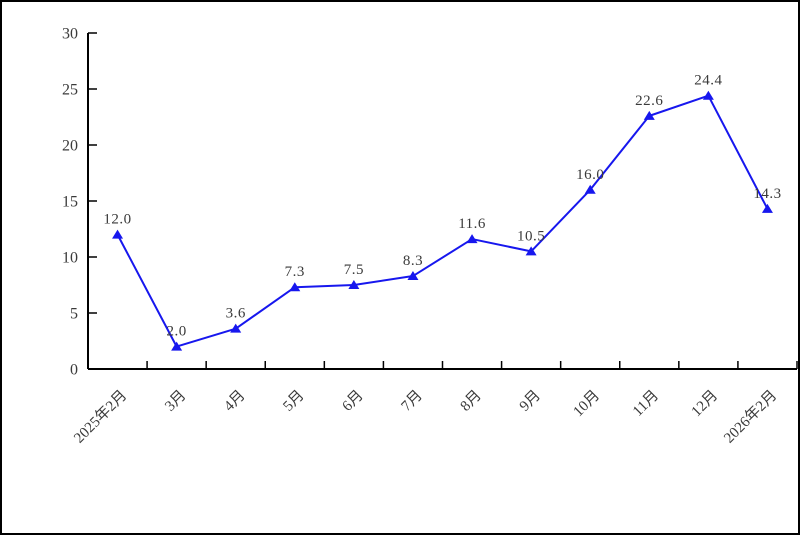  Describe the element at coordinates (70, 258) in the screenshot. I see `y-tick-label: 10` at that location.